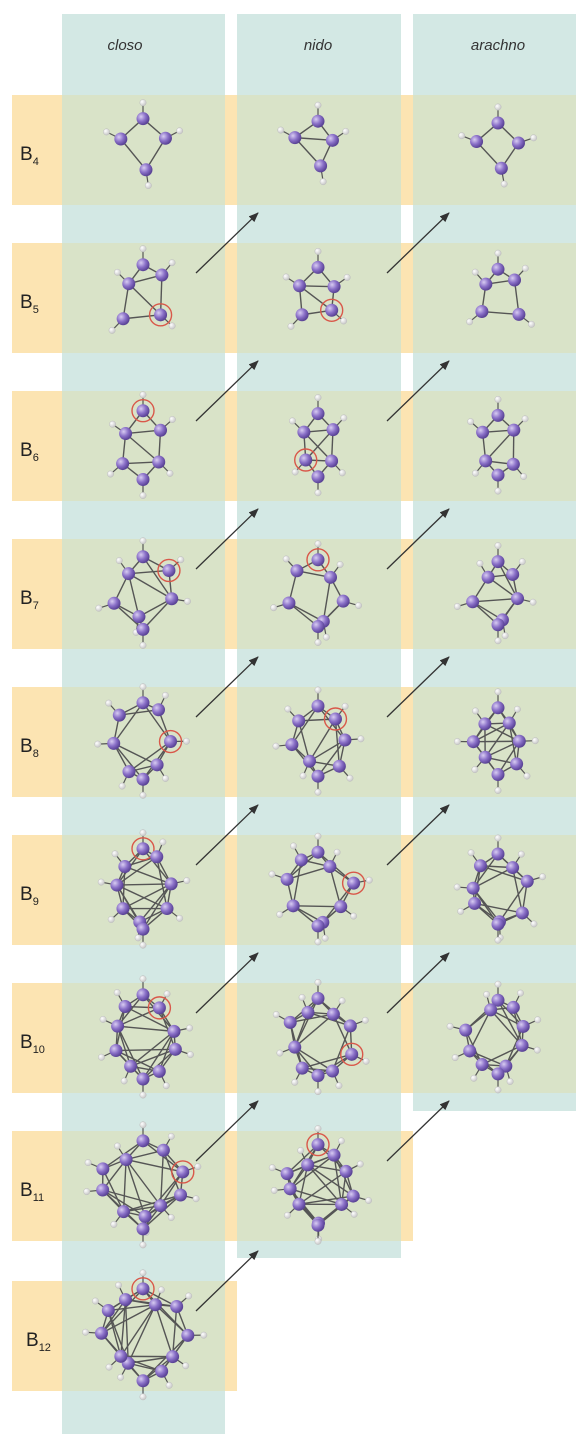 This screenshot has width=576, height=1434. I want to click on cell-r4-c1, so click(319, 150).